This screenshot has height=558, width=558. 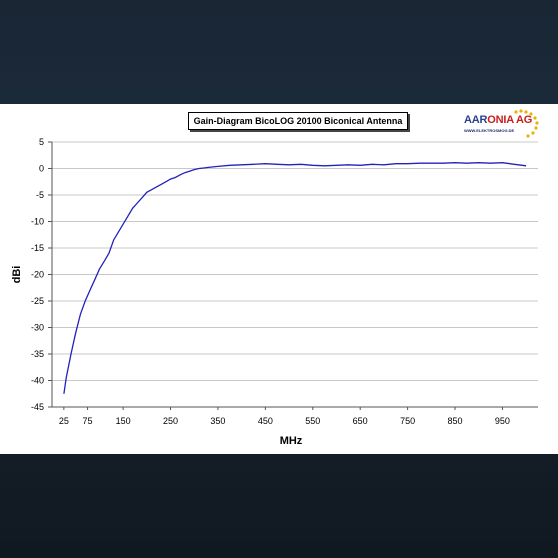 I want to click on y-tick-label: -45, so click(x=37, y=407).